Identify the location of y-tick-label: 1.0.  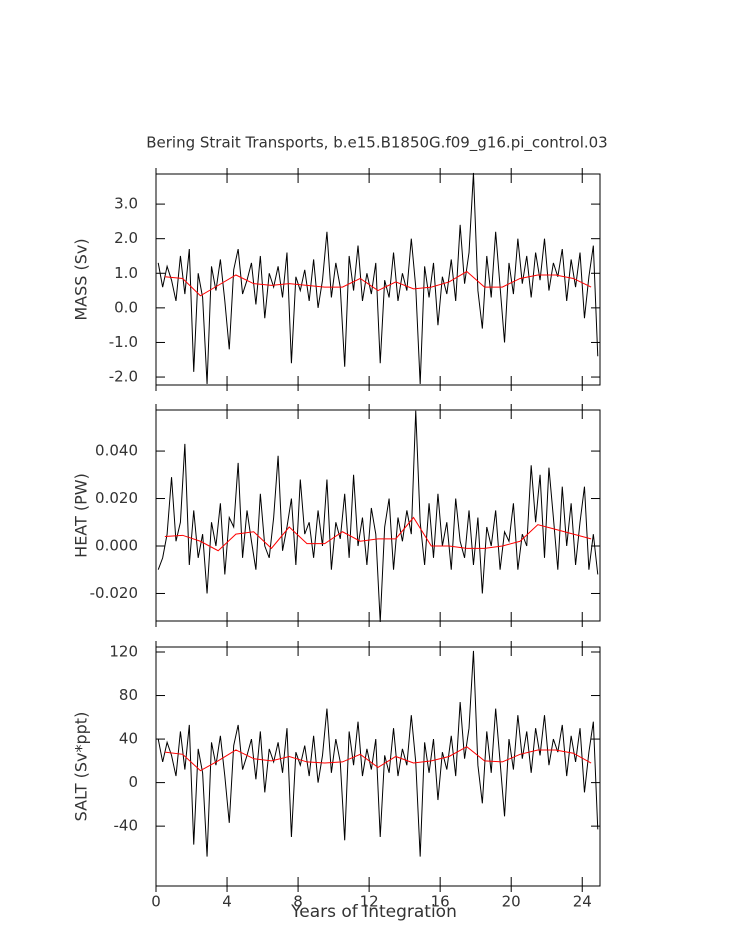
(126, 273).